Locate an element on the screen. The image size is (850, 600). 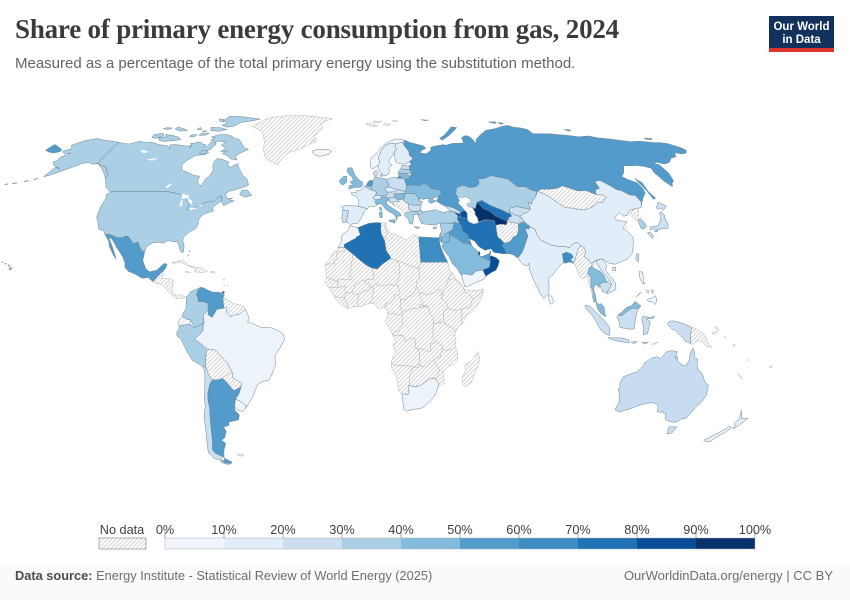
svg-text: 60% is located at coordinates (518, 530).